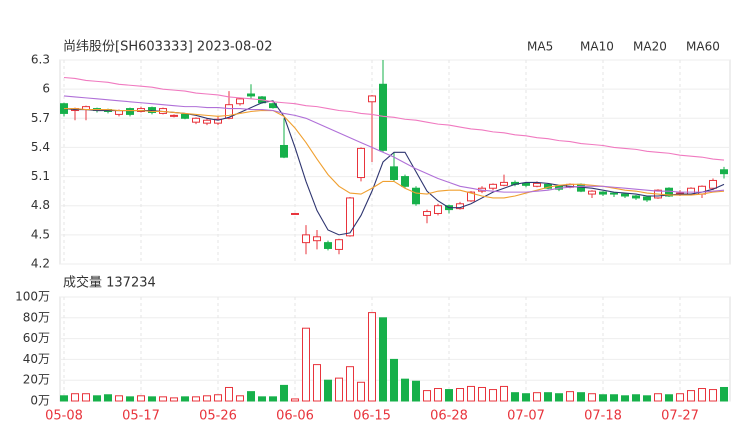 The height and width of the screenshot is (440, 740). What do you see at coordinates (526, 416) in the screenshot?
I see `x-tick-label: 07-07` at bounding box center [526, 416].